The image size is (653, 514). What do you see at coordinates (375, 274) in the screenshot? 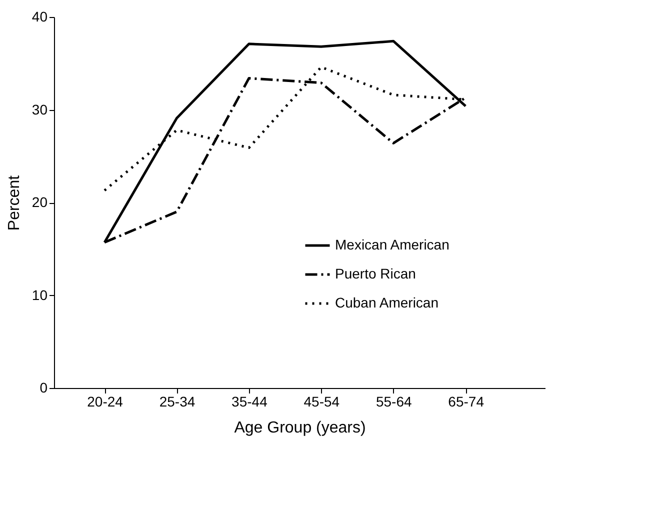
I see `legend-label: Puerto Rican` at bounding box center [375, 274].